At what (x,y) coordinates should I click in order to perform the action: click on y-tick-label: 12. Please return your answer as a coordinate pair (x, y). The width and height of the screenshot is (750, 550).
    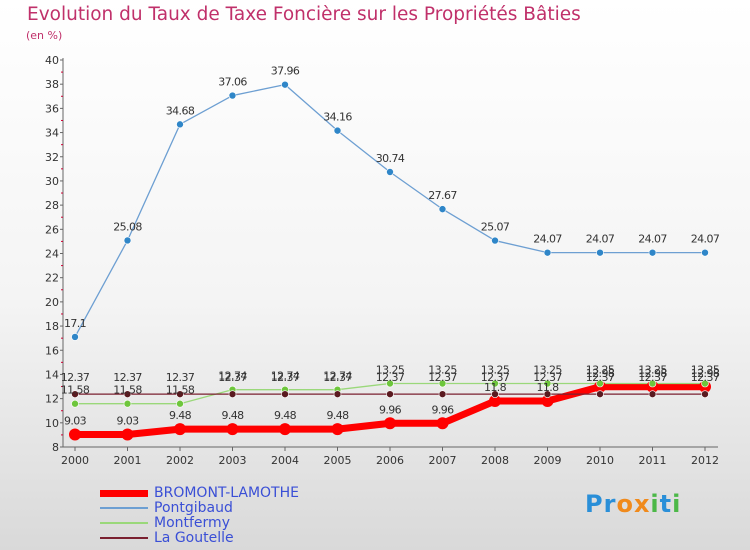
    Looking at the image, I should click on (52, 399).